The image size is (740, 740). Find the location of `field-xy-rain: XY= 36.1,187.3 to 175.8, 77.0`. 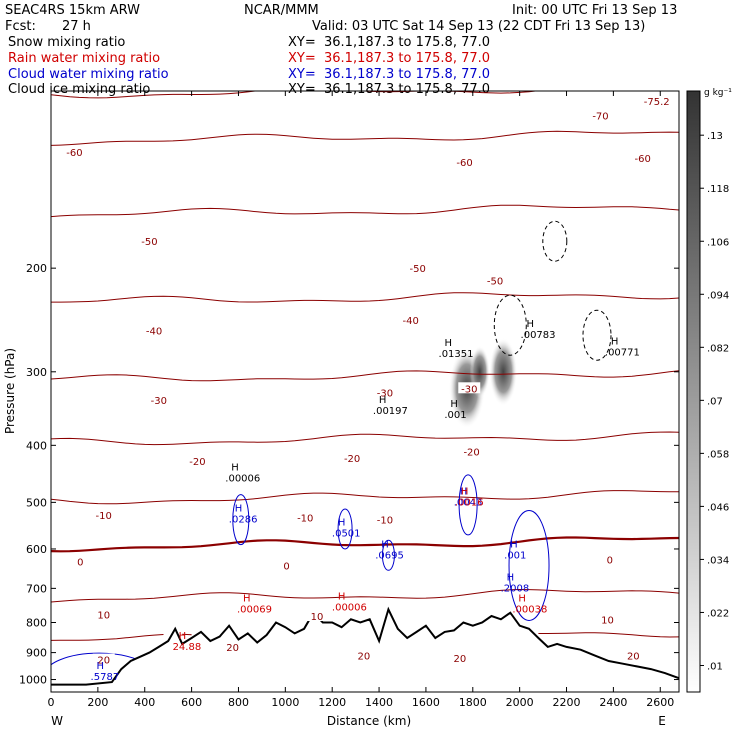

field-xy-rain: XY= 36.1,187.3 to 175.8, 77.0 is located at coordinates (389, 58).